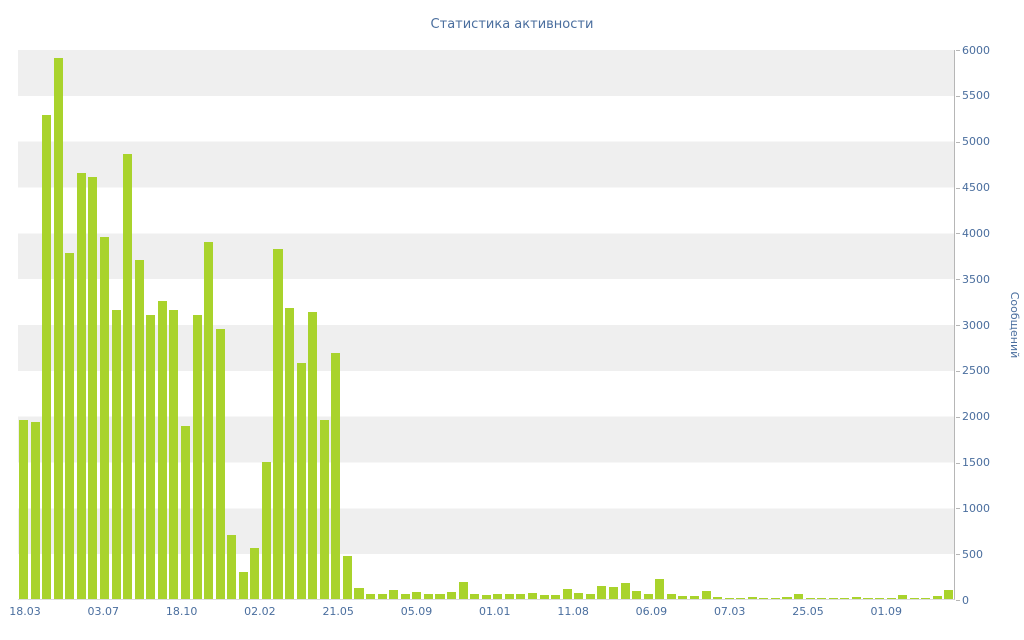 The image size is (1024, 640). I want to click on x-axis-label: 01.01, so click(495, 611).